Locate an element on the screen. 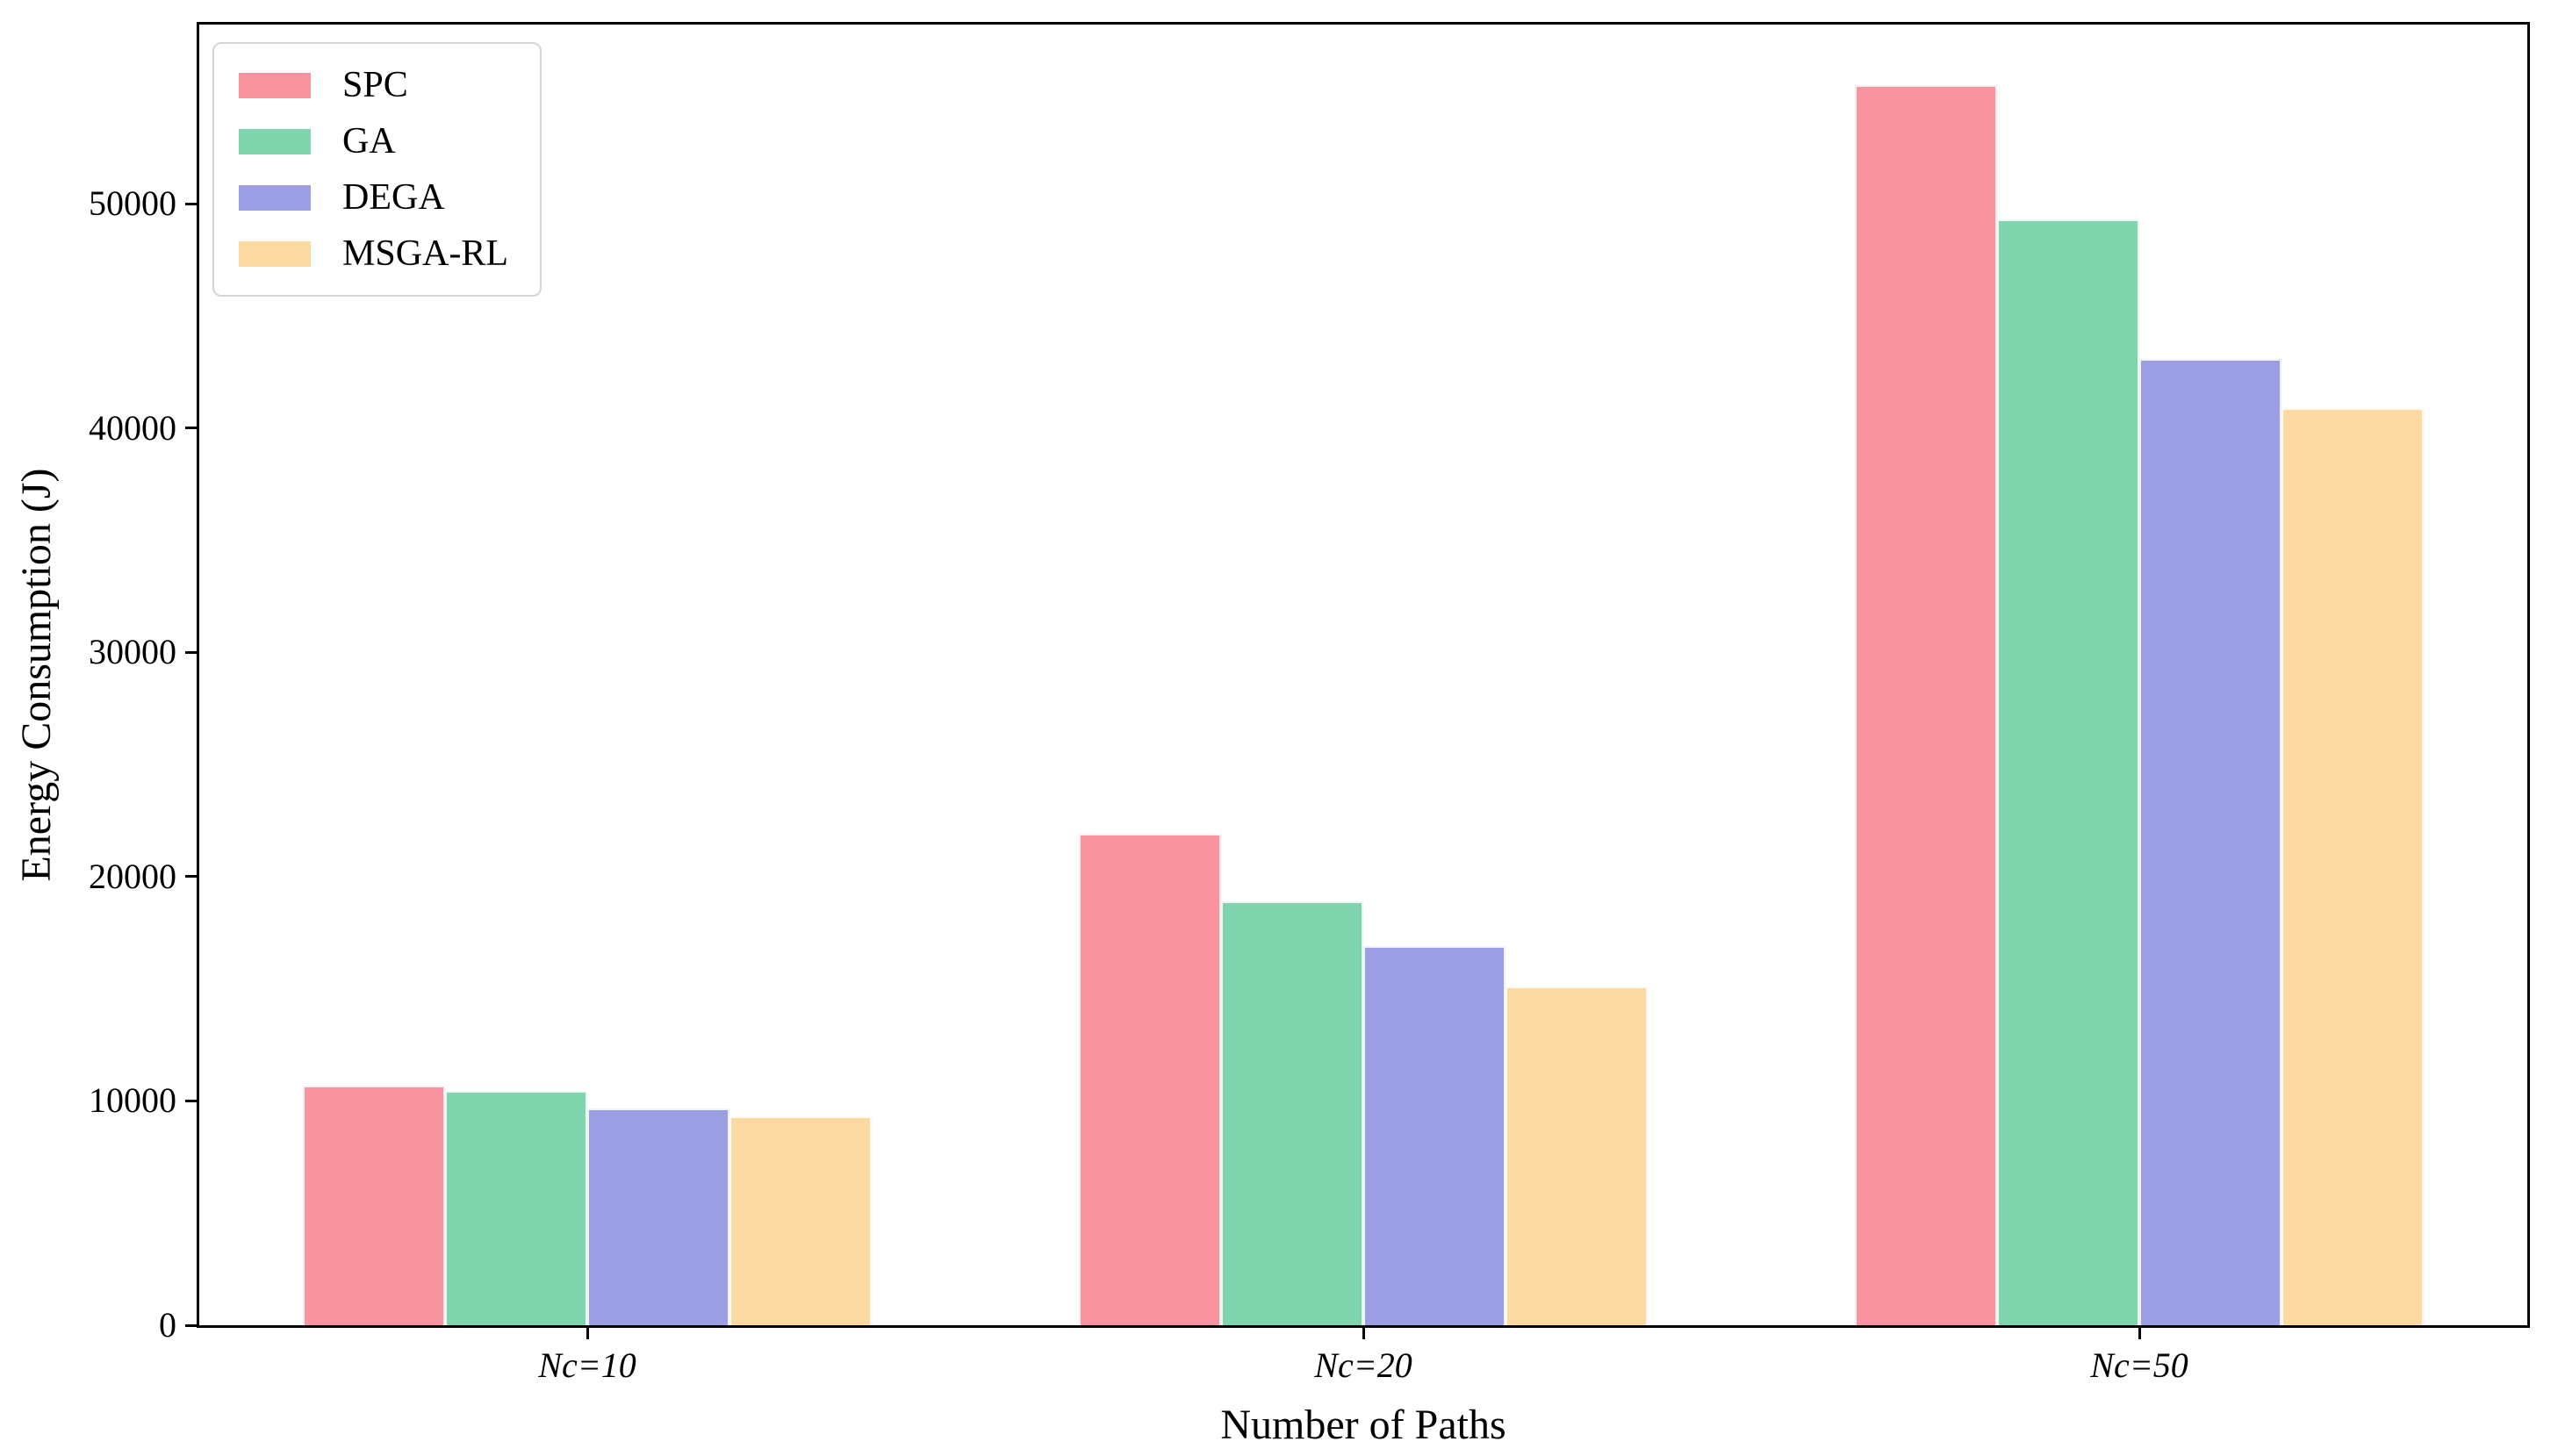  legend-item-SPC: SPC is located at coordinates (373, 85).